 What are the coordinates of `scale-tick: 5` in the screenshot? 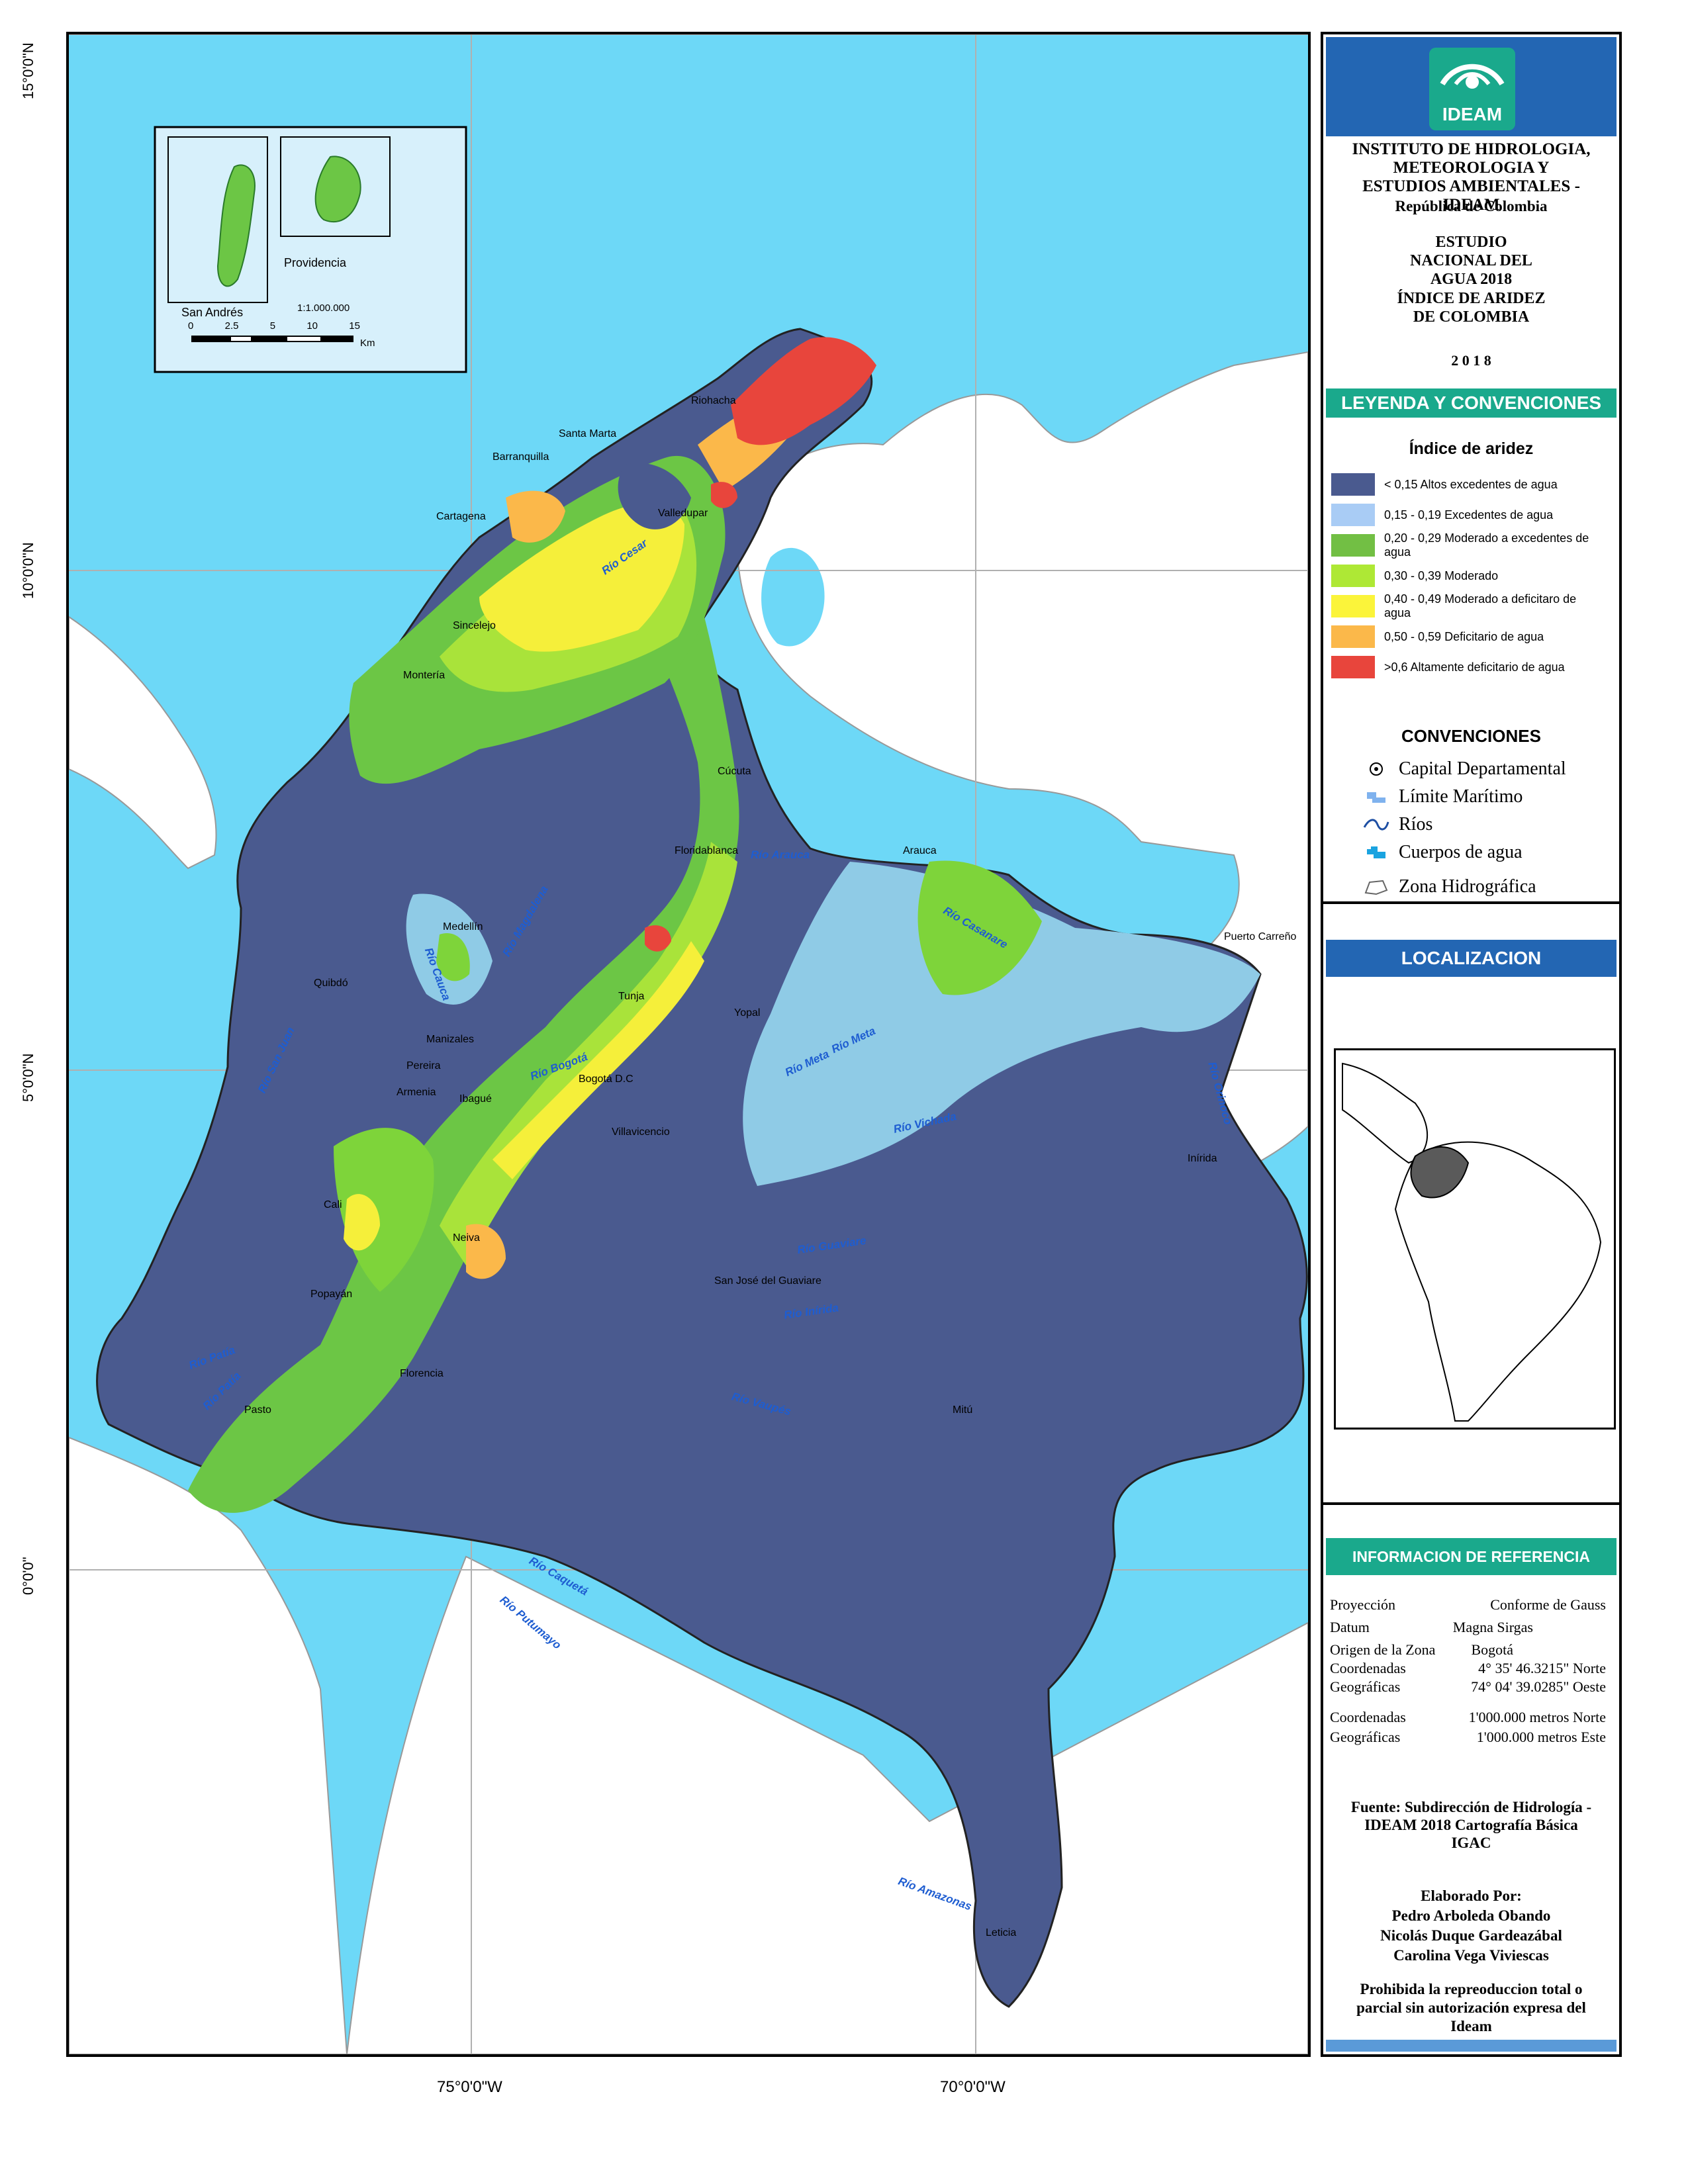 It's located at (272, 326).